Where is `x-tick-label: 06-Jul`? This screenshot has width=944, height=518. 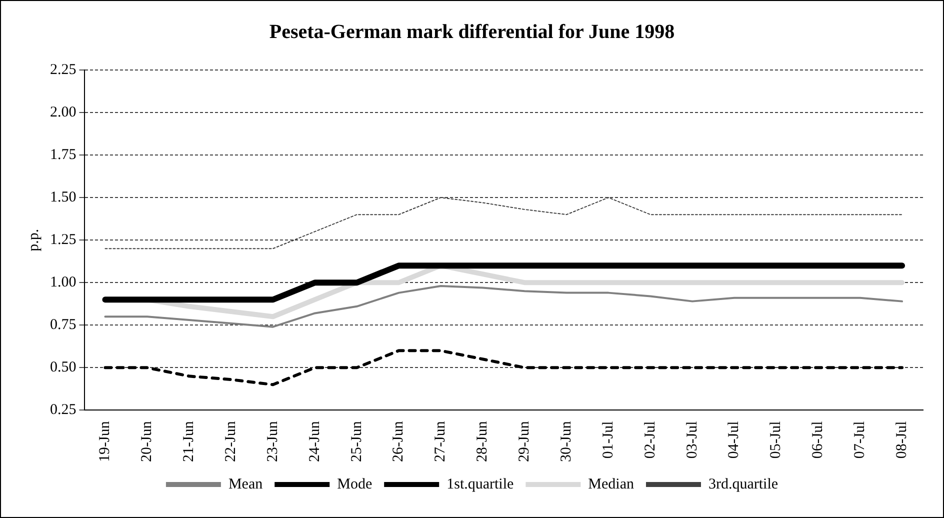 x-tick-label: 06-Jul is located at coordinates (818, 440).